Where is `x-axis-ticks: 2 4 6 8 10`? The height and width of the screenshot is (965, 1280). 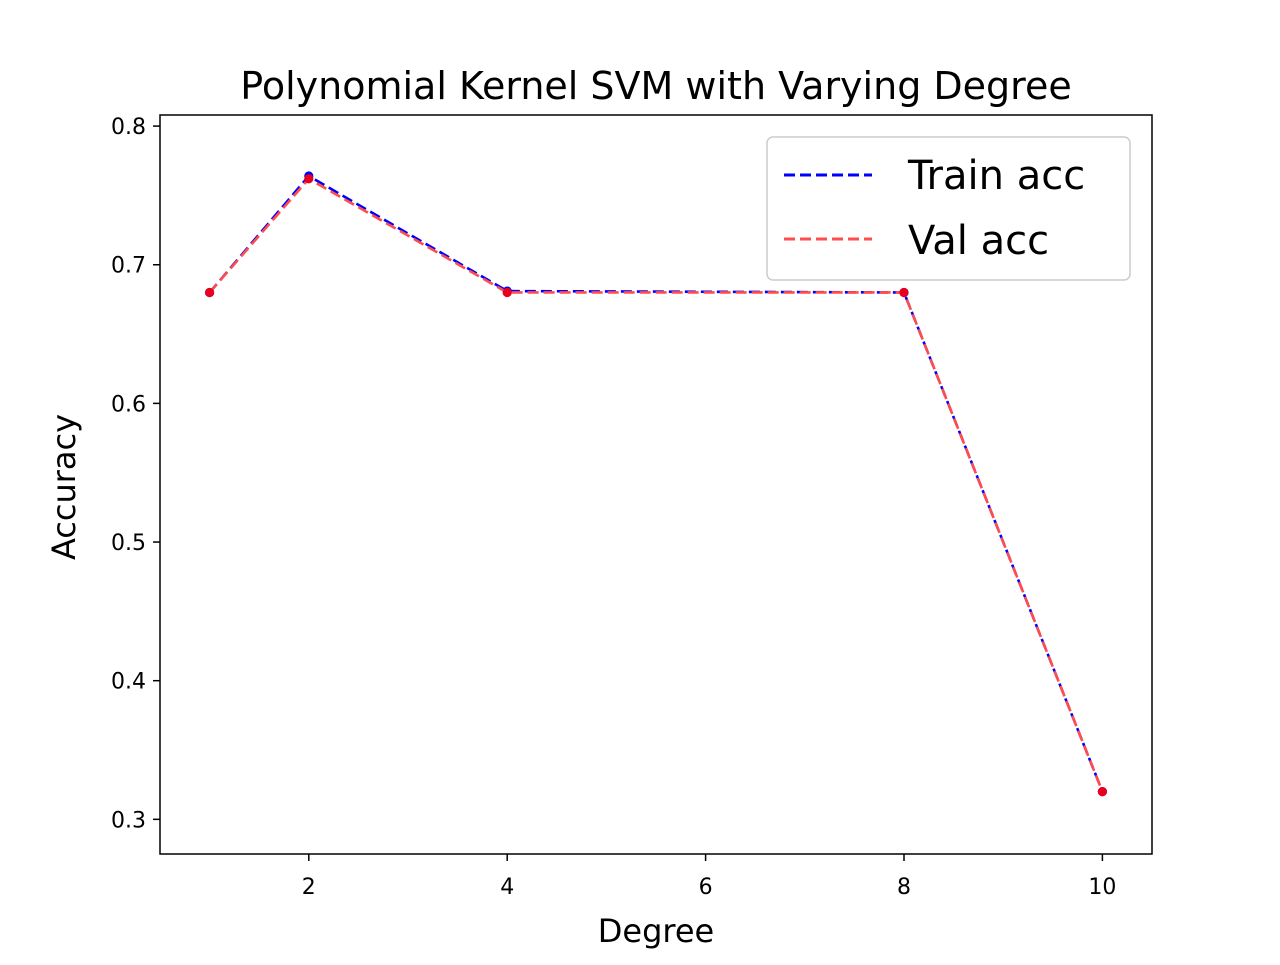 x-axis-ticks: 2 4 6 8 10 is located at coordinates (709, 877).